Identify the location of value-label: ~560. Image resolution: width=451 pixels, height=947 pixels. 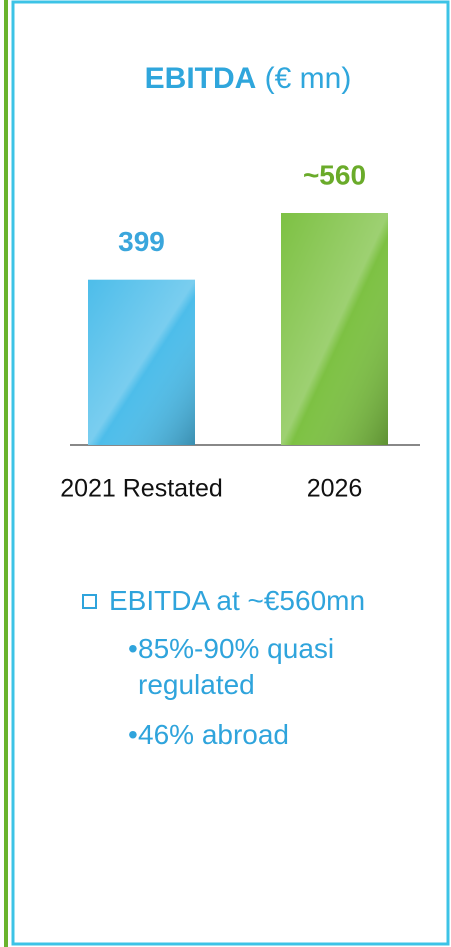
(334, 174).